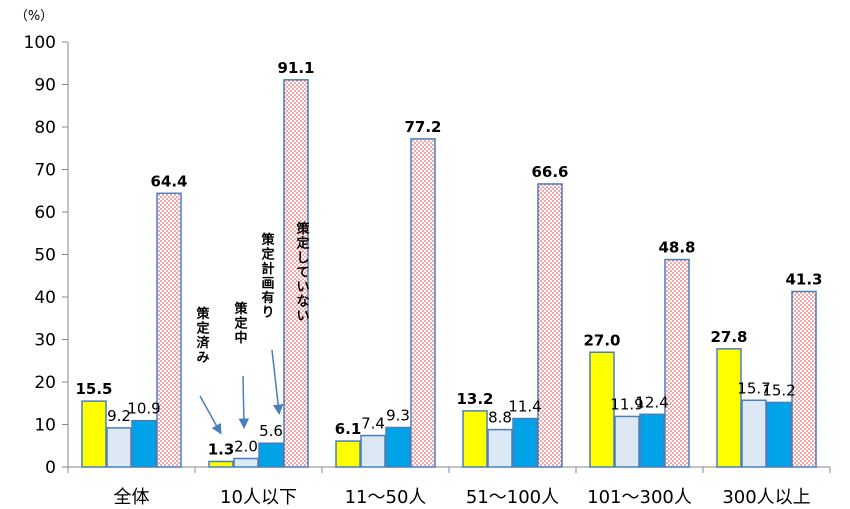 The image size is (850, 509). Describe the element at coordinates (295, 68) in the screenshot. I see `value-label: 91.1` at that location.